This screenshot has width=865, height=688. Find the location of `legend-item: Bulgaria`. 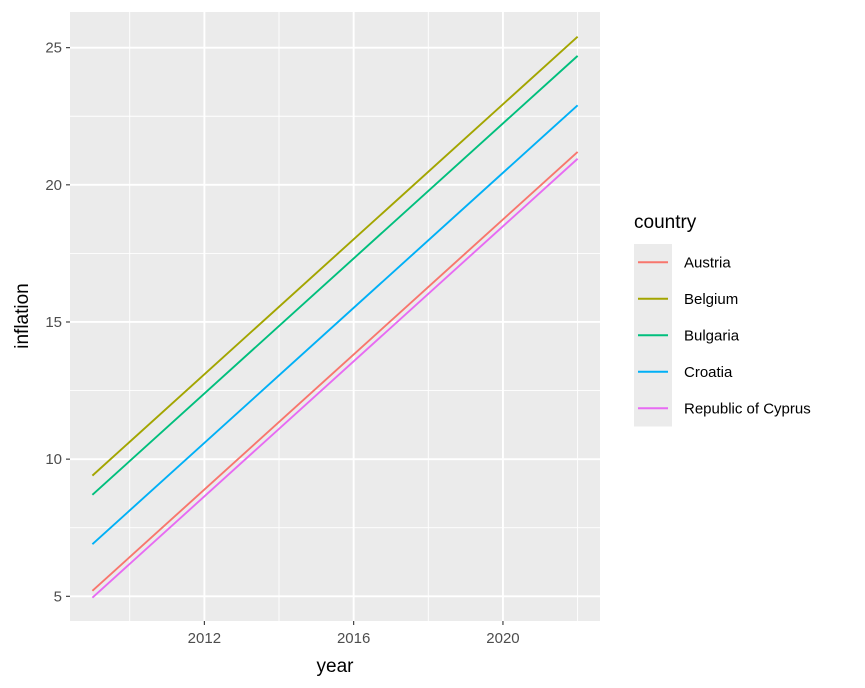

legend-item: Bulgaria is located at coordinates (687, 335).